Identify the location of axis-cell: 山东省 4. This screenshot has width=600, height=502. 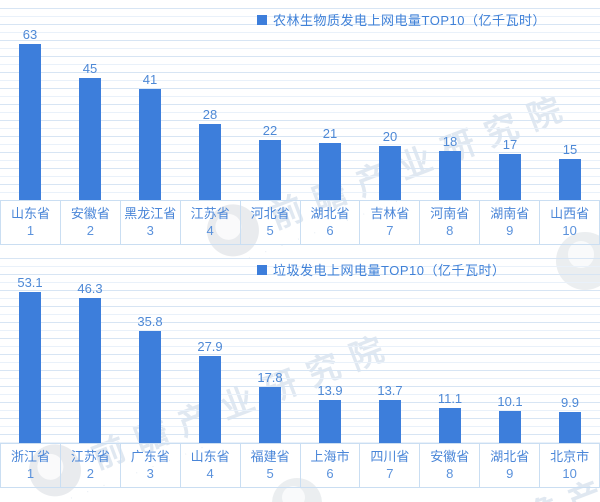
(209, 465).